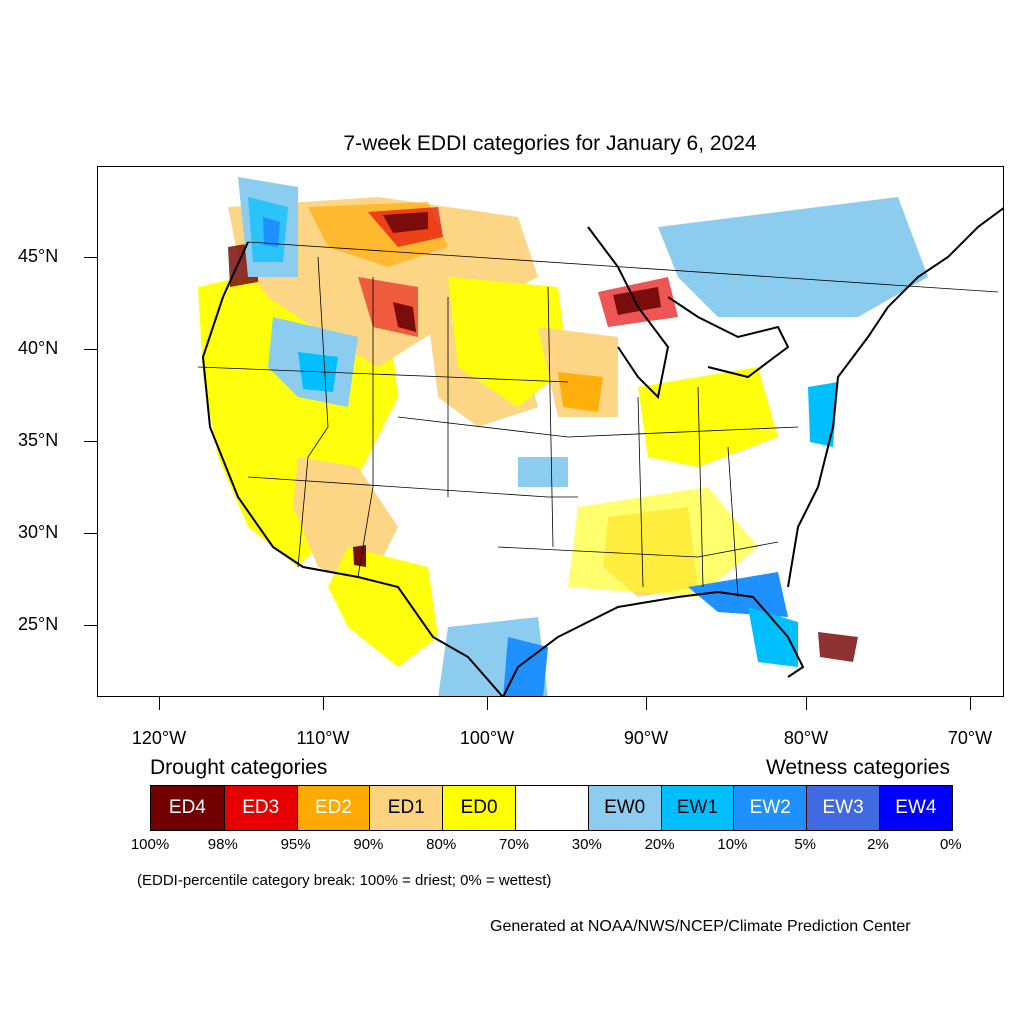 The height and width of the screenshot is (1024, 1024). What do you see at coordinates (773, 637) in the screenshot?
I see `ew1-florida` at bounding box center [773, 637].